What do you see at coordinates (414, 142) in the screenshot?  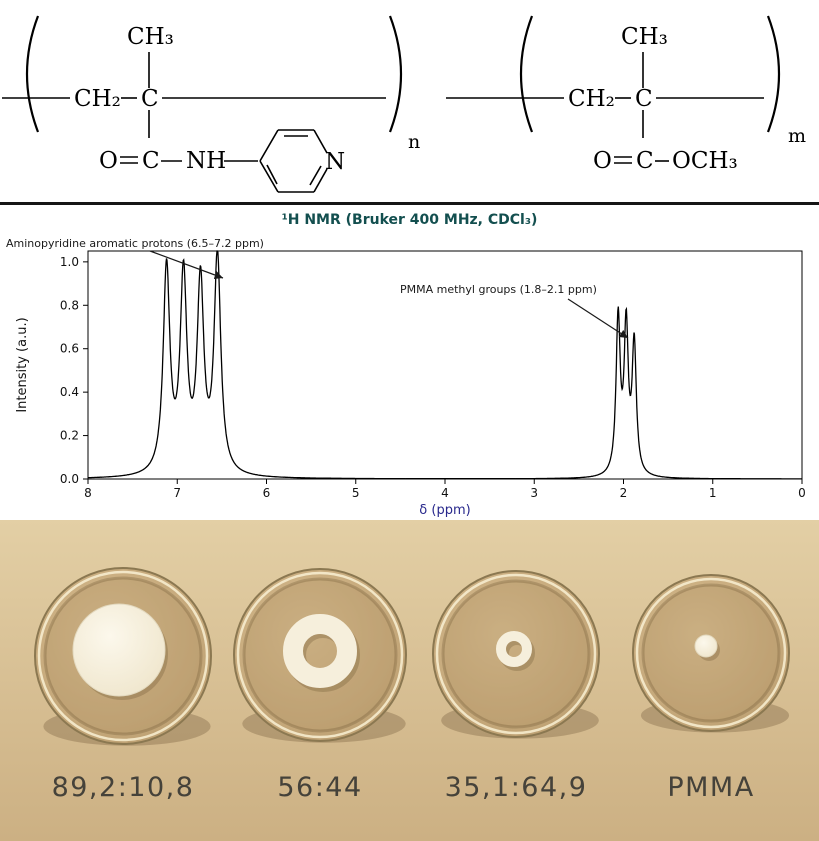 I see `repeat-subscript-n: n` at bounding box center [414, 142].